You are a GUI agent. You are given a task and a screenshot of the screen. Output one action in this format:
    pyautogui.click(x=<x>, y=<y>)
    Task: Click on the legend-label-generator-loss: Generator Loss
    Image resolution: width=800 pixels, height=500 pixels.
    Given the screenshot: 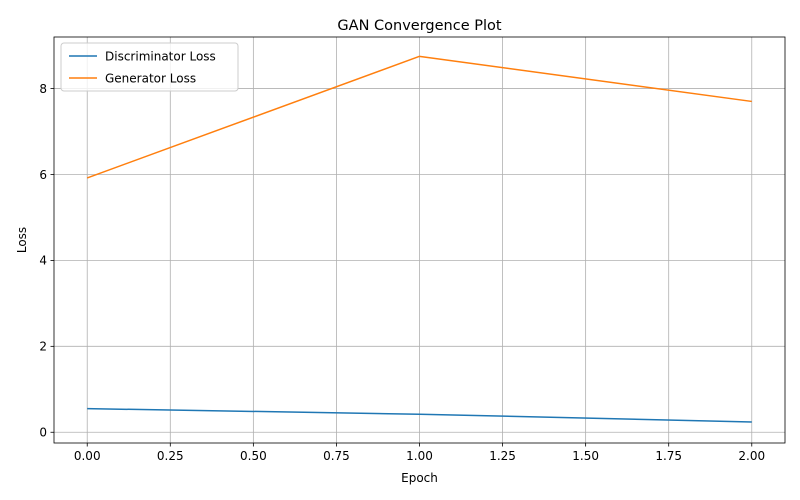 What is the action you would take?
    pyautogui.click(x=150, y=79)
    